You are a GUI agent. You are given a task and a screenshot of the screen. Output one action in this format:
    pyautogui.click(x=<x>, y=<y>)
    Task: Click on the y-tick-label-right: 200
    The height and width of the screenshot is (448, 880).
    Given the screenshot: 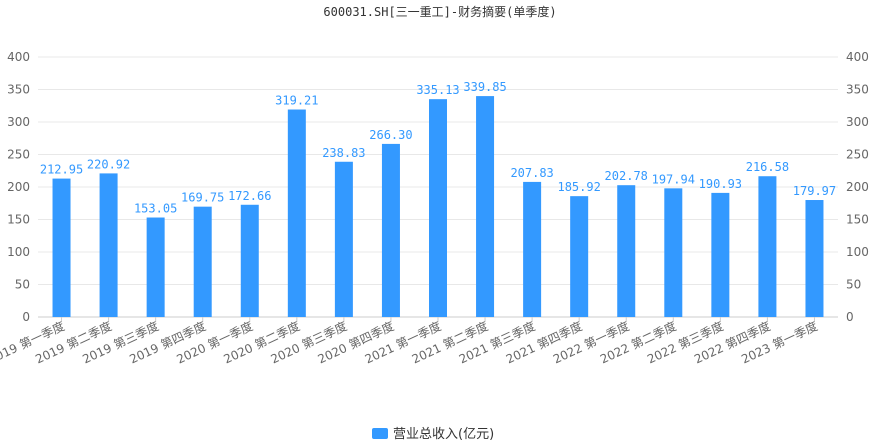 What is the action you would take?
    pyautogui.click(x=857, y=187)
    